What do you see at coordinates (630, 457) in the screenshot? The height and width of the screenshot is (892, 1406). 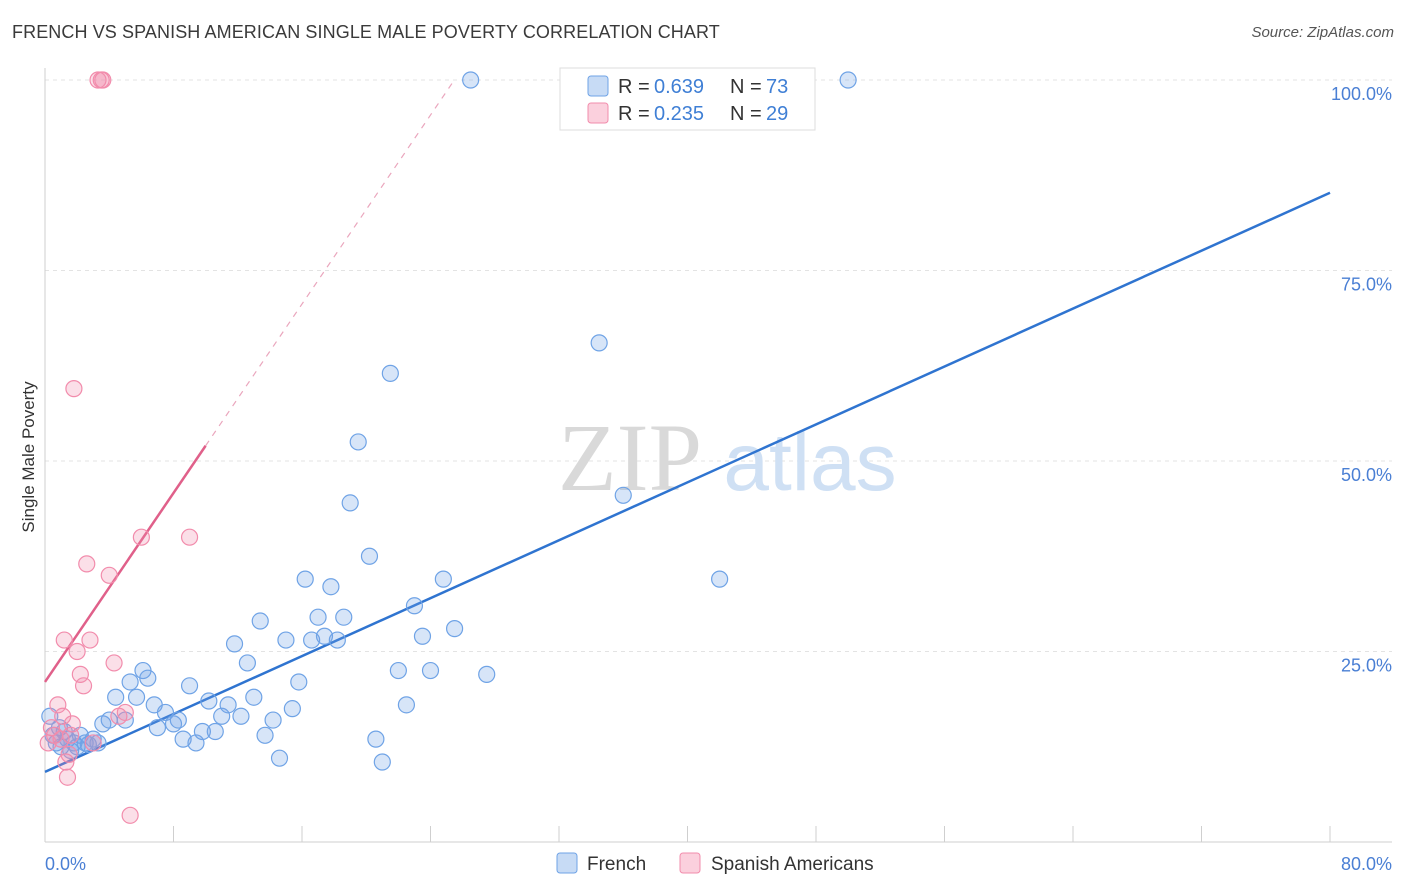 I see `watermark-zip: ZIP` at bounding box center [630, 457].